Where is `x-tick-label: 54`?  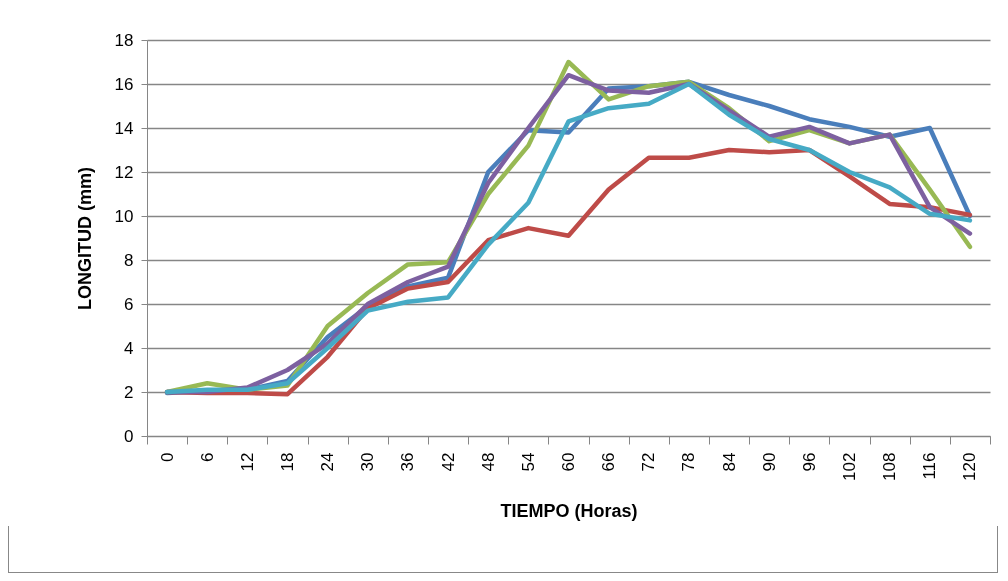 x-tick-label: 54 is located at coordinates (528, 462).